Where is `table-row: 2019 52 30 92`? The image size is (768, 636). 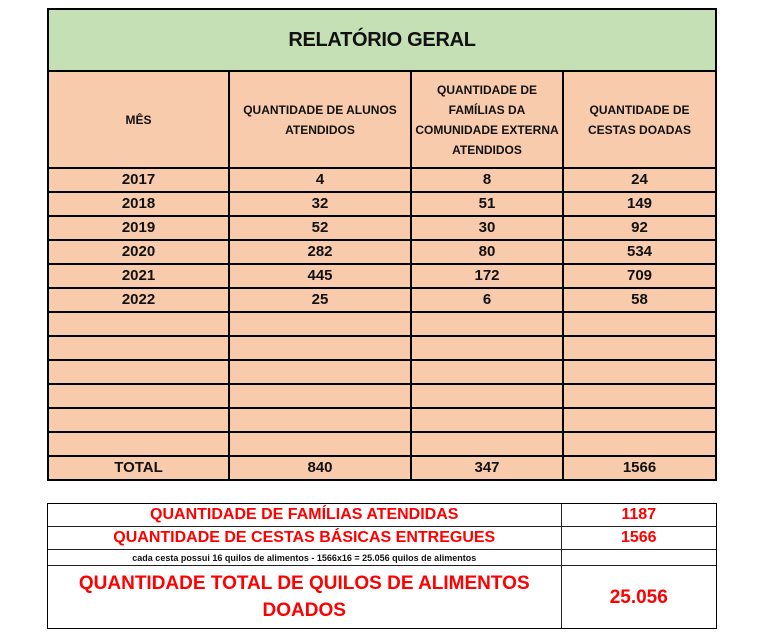 table-row: 2019 52 30 92 is located at coordinates (382, 228).